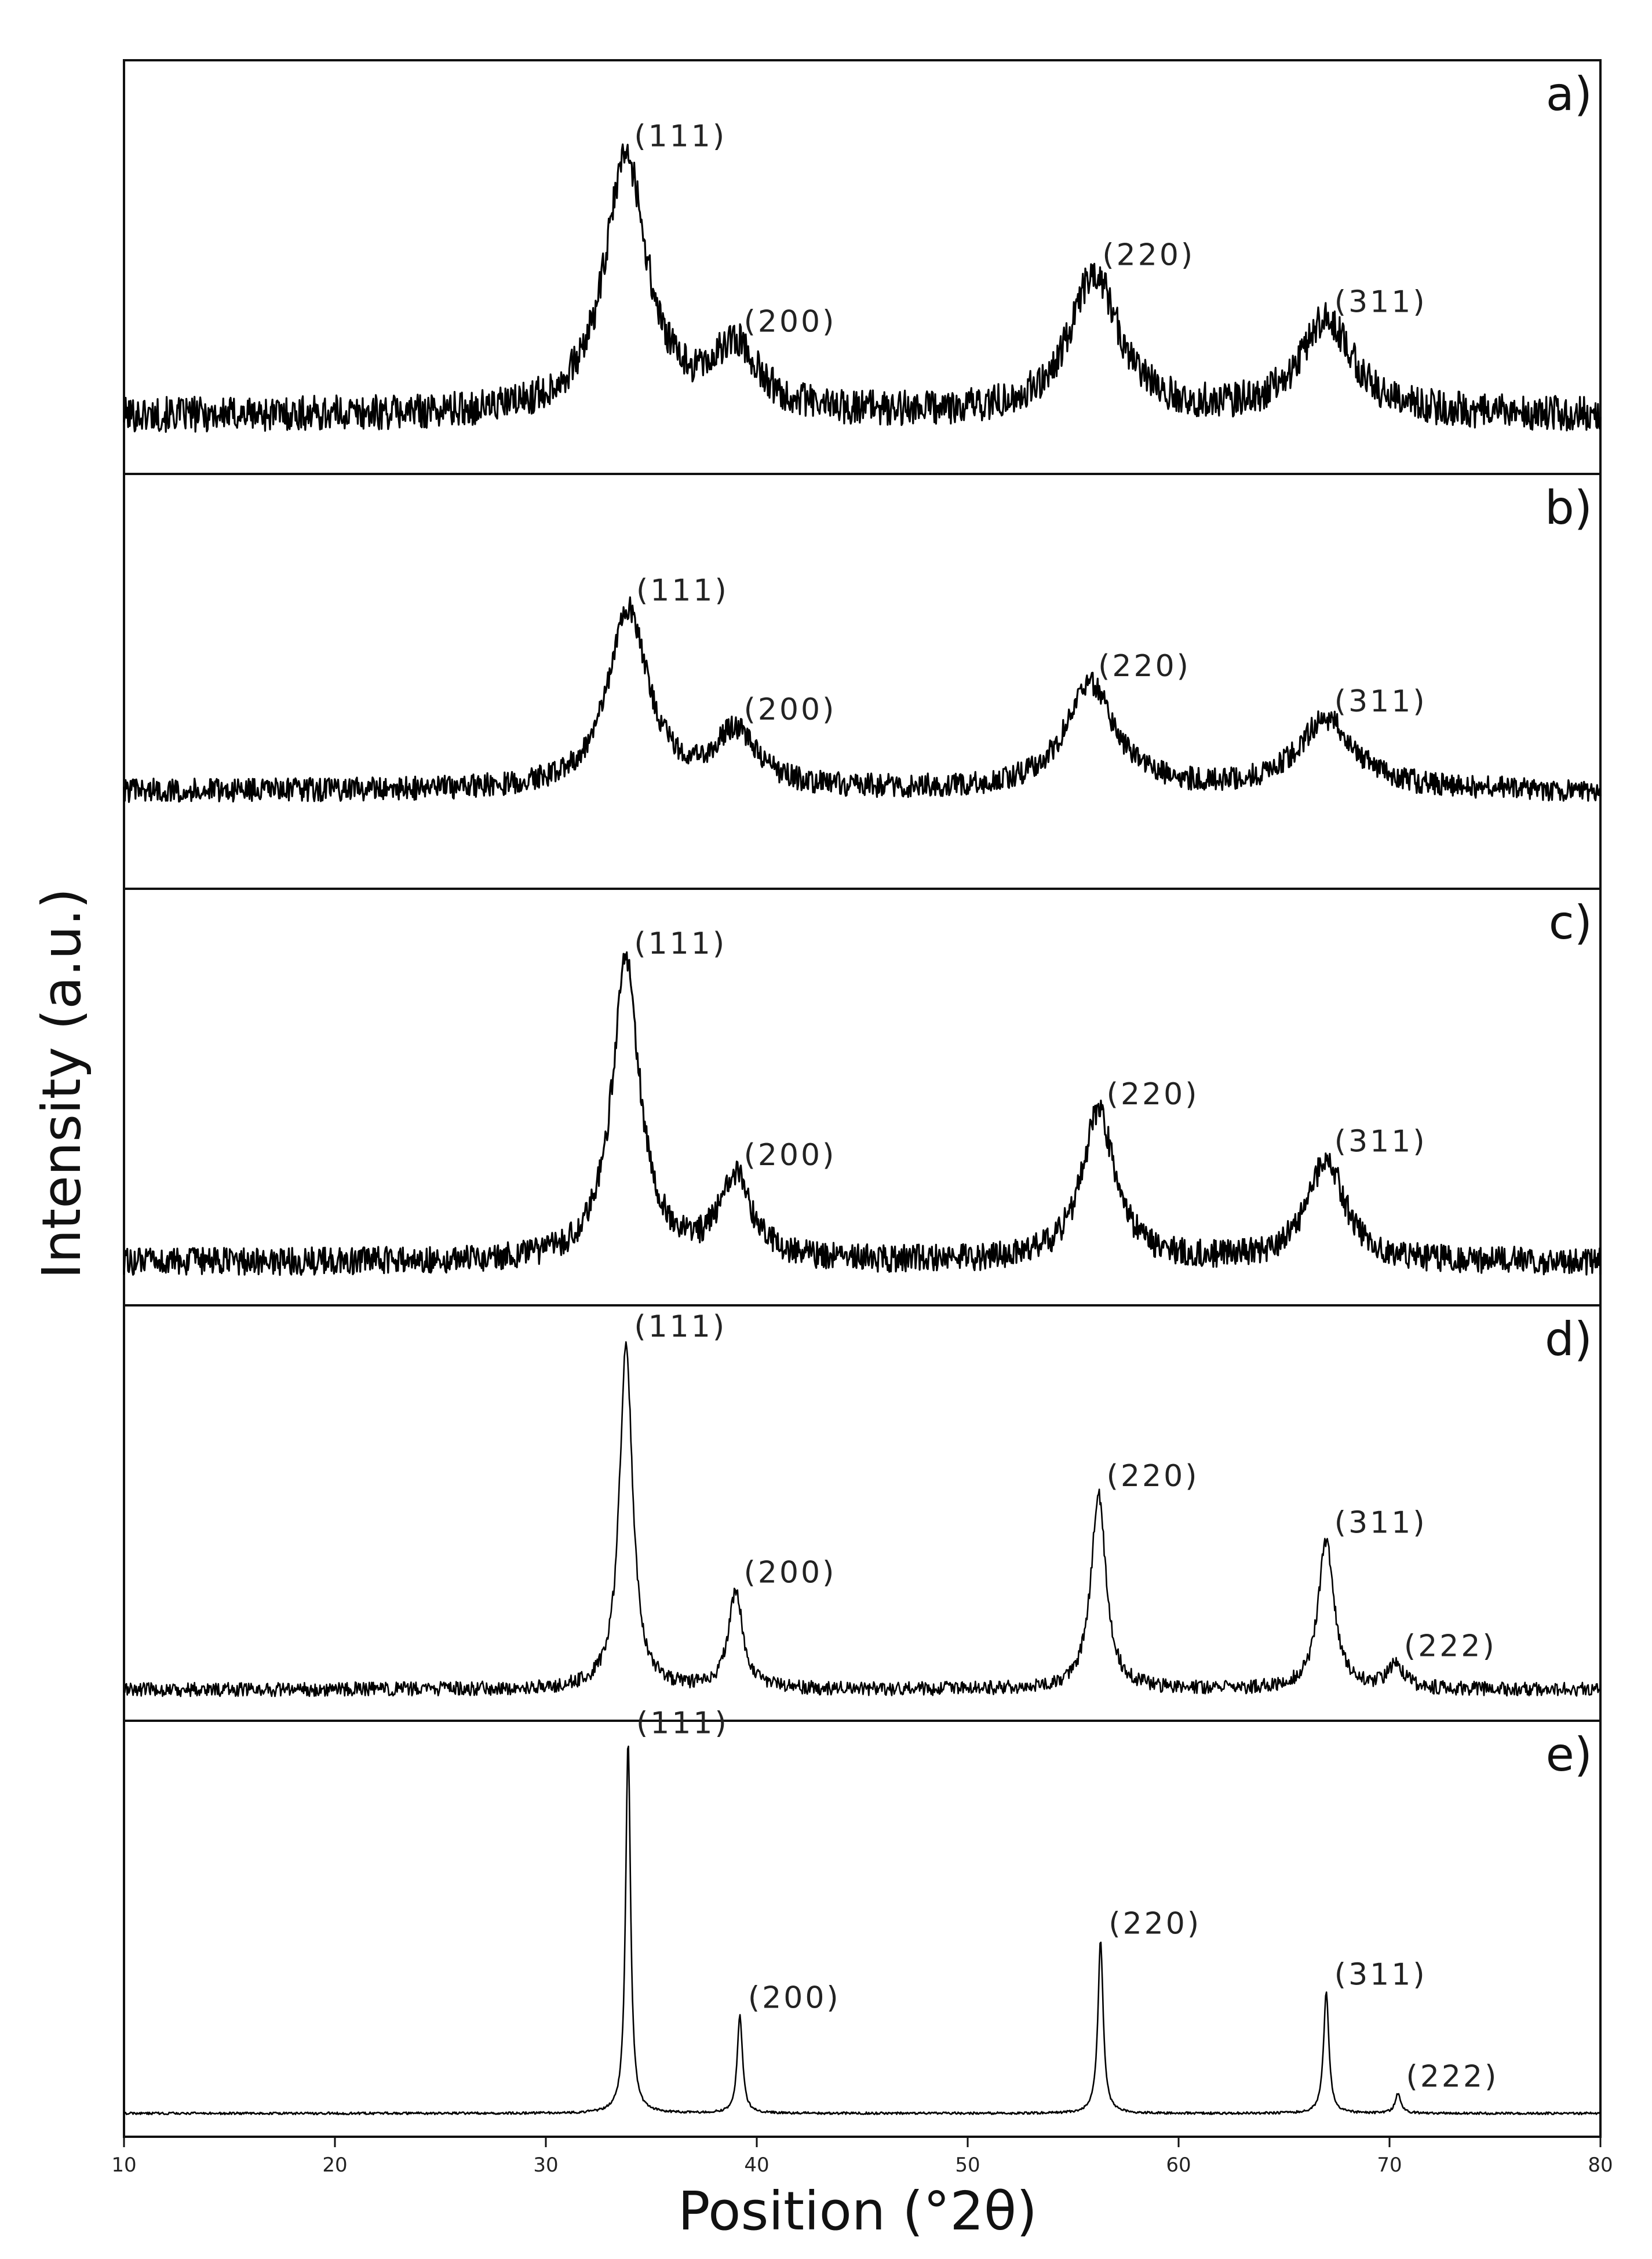 The width and height of the screenshot is (1652, 2259). Describe the element at coordinates (1178, 2165) in the screenshot. I see `x-tick-label: 60` at that location.